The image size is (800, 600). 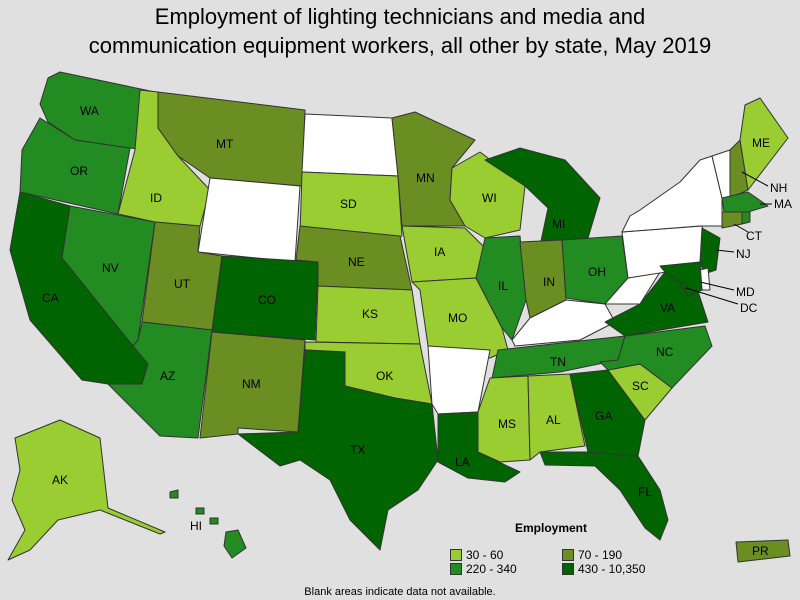 What do you see at coordinates (667, 308) in the screenshot?
I see `label-VA: VA` at bounding box center [667, 308].